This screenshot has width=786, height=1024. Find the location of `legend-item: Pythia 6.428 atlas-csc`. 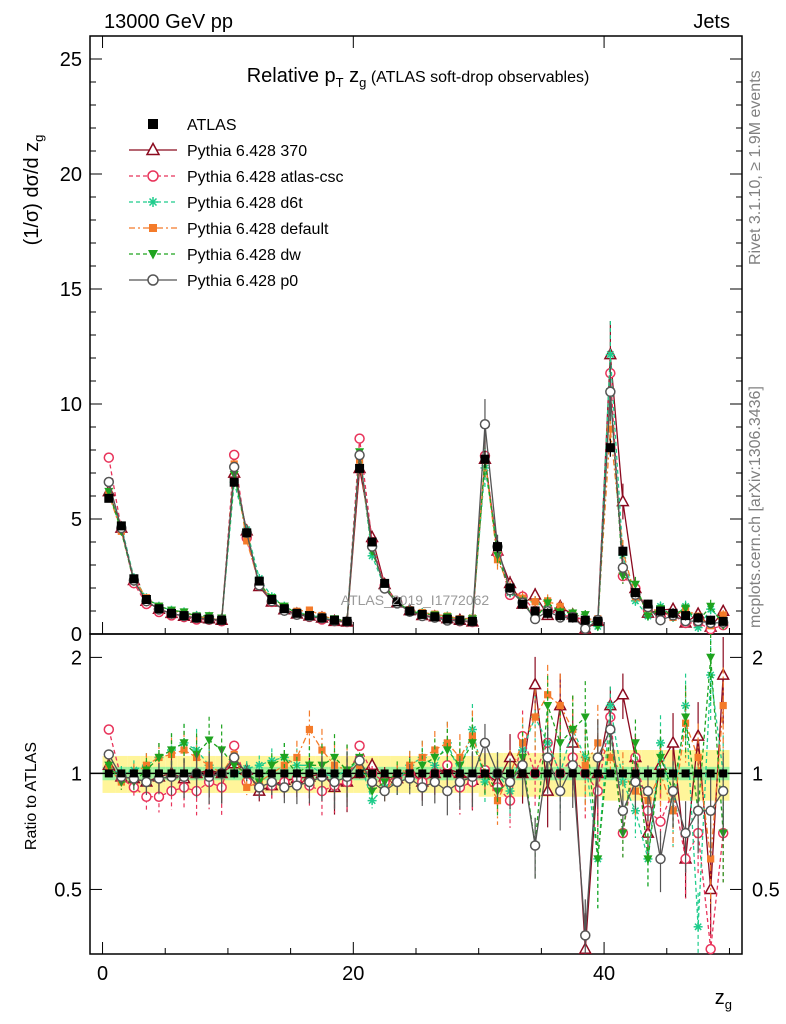

legend-item: Pythia 6.428 atlas-csc is located at coordinates (236, 177).